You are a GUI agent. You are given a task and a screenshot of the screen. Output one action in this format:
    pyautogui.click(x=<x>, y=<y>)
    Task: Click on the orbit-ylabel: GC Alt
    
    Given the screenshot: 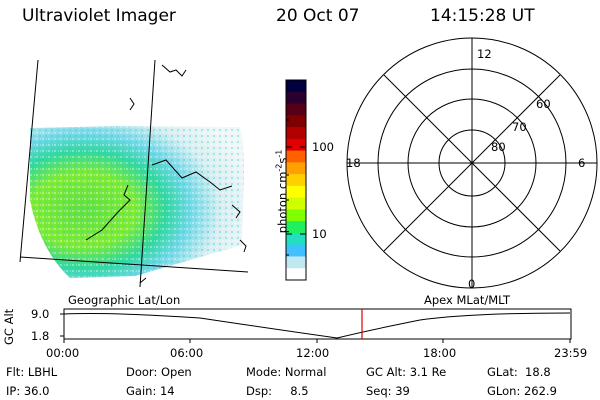 What is the action you would take?
    pyautogui.click(x=9, y=326)
    